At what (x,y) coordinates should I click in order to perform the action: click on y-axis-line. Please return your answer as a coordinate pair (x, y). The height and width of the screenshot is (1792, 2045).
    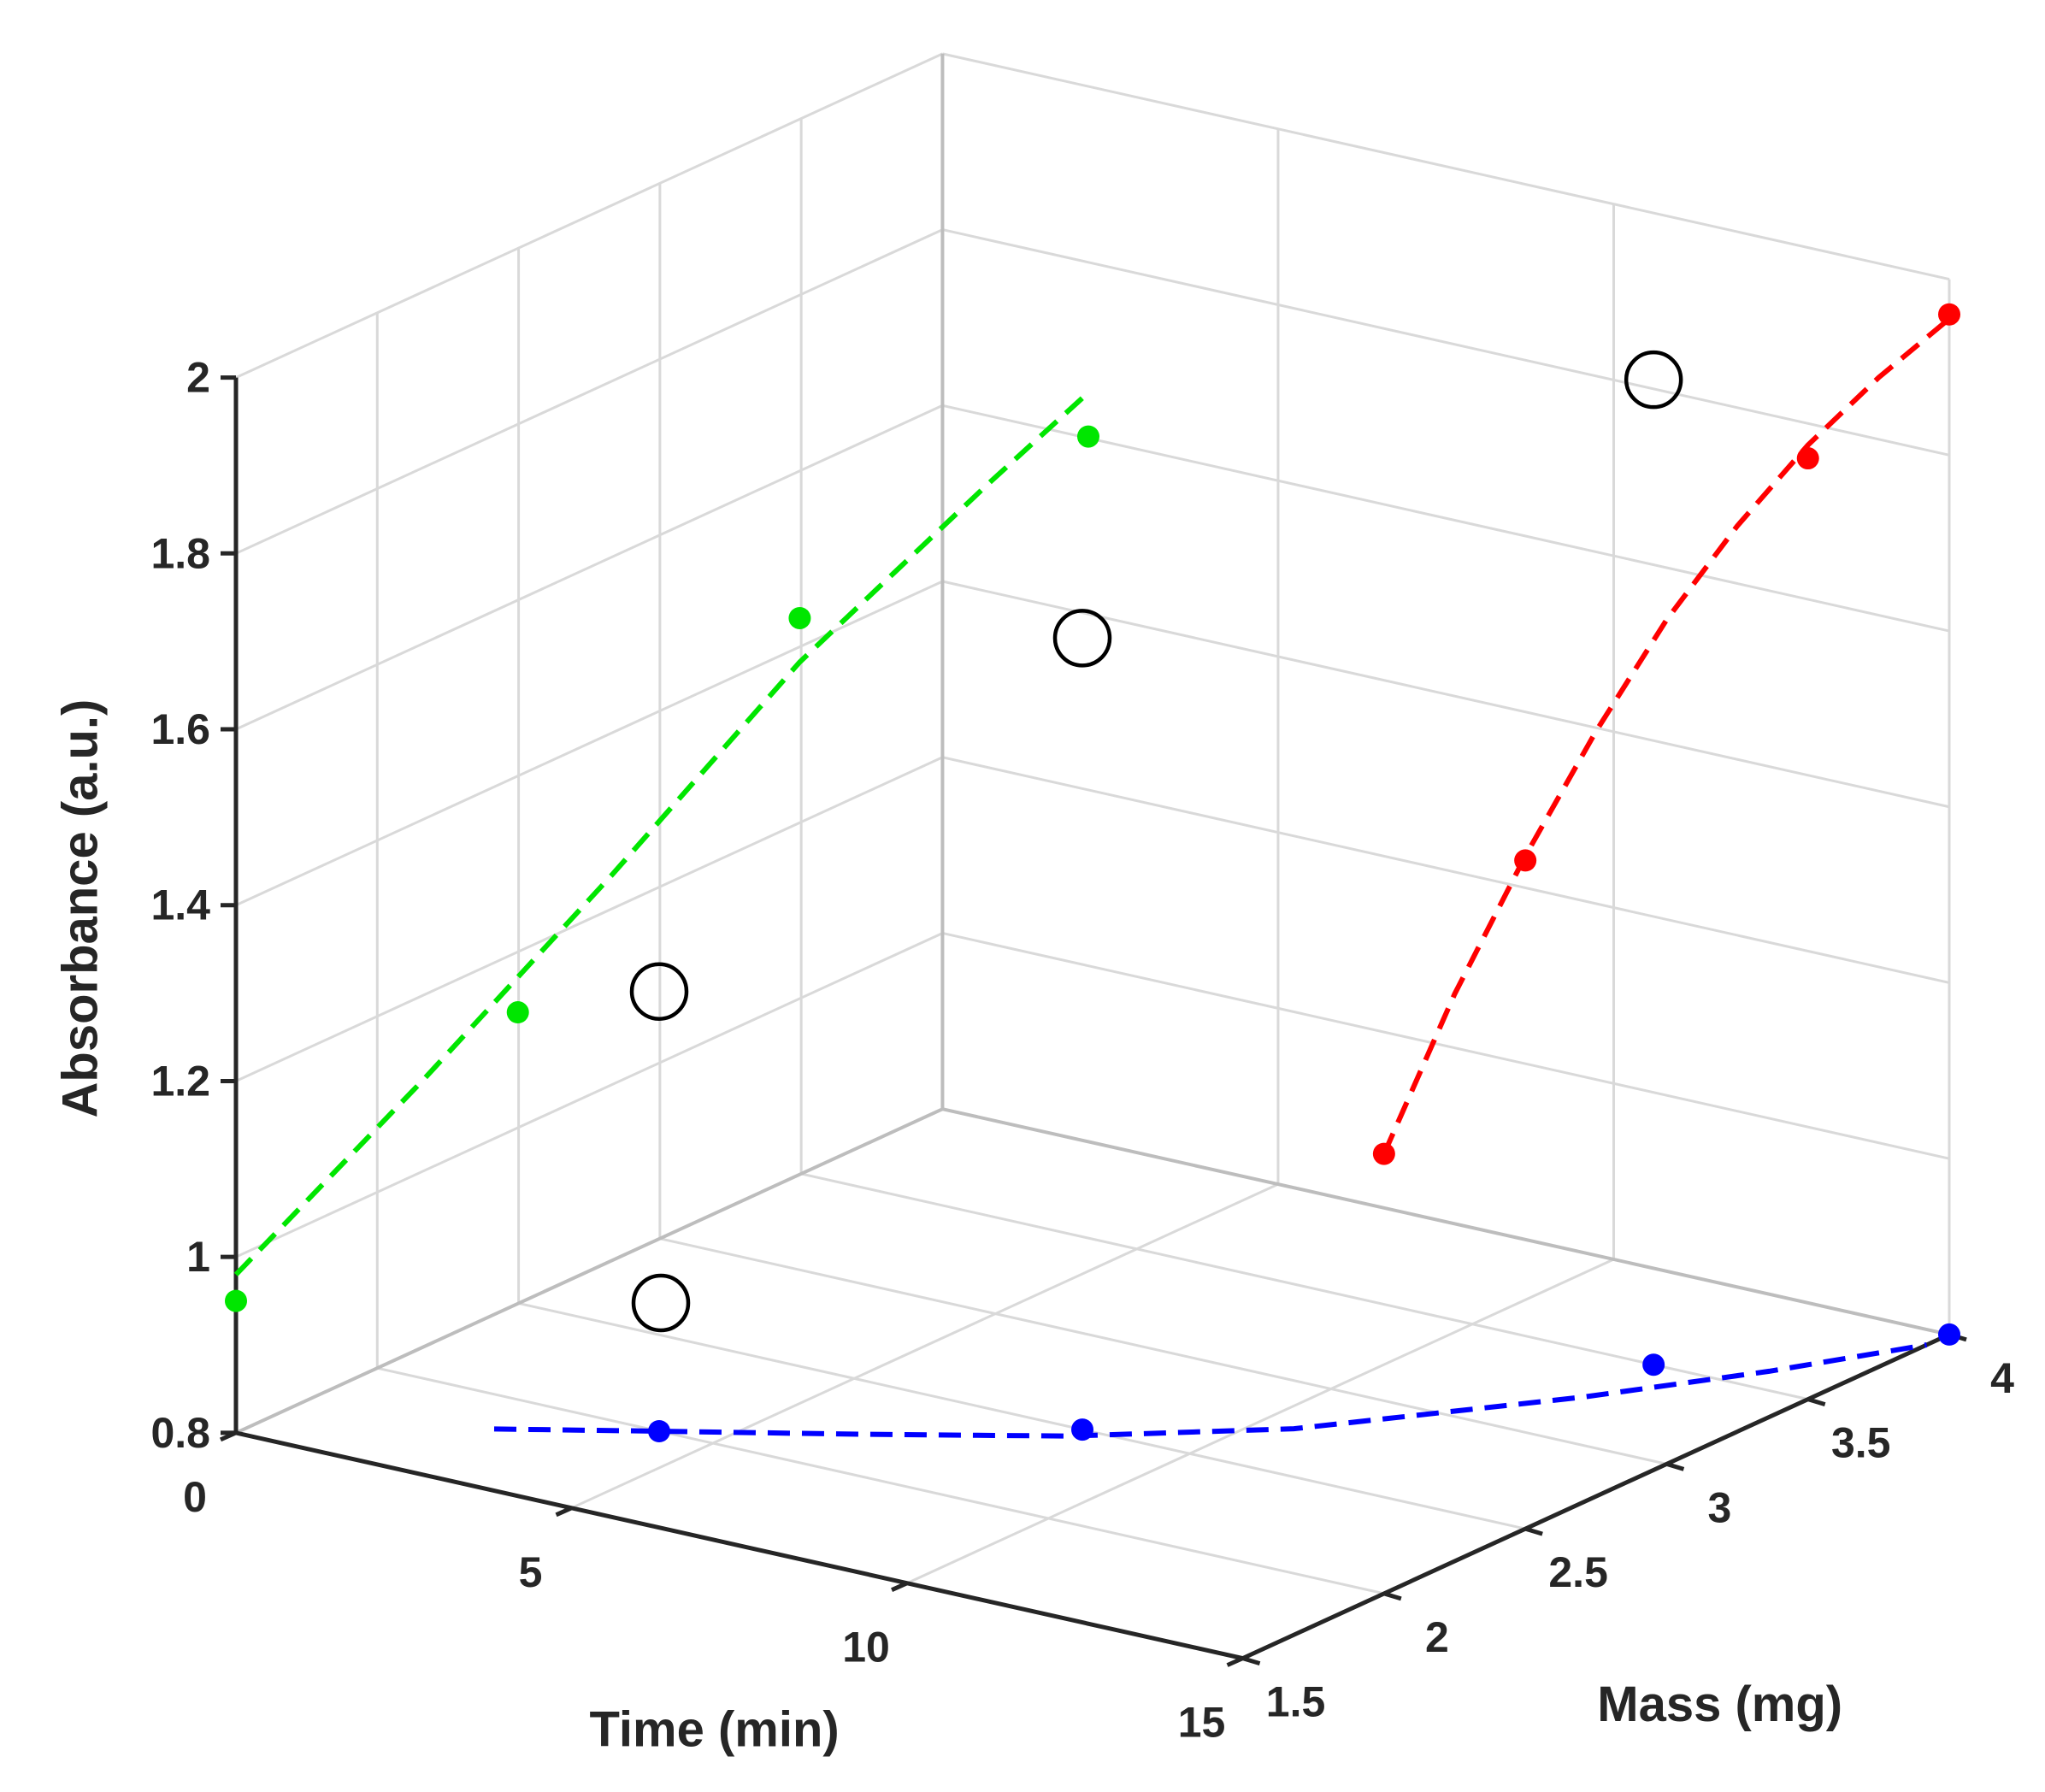
    Looking at the image, I should click on (1596, 1496).